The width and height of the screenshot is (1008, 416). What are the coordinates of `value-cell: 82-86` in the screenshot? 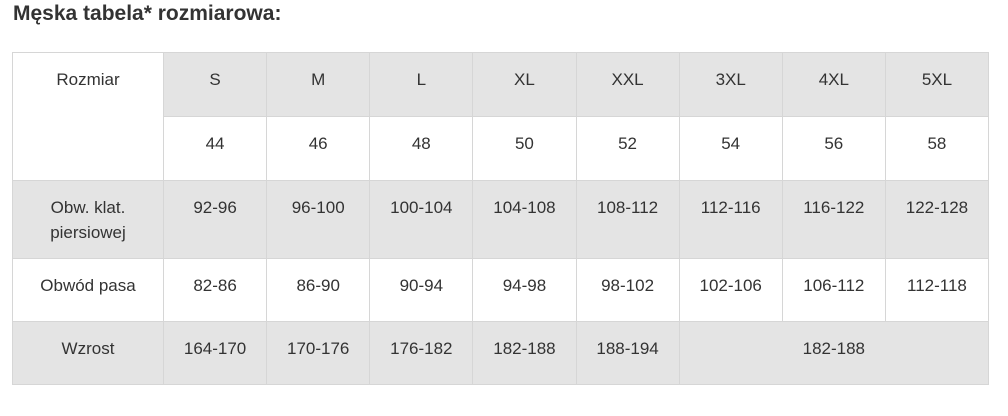 It's located at (215, 290).